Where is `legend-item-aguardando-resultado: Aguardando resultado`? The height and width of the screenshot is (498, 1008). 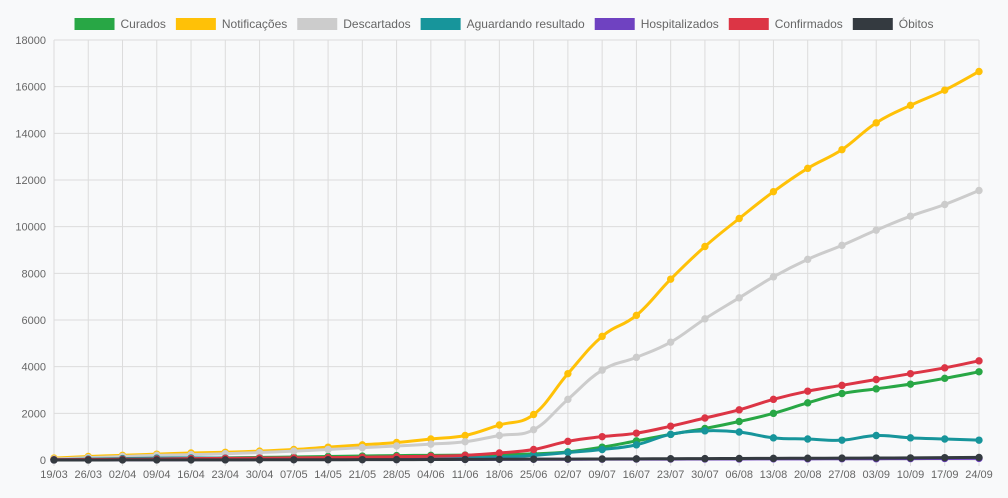
legend-item-aguardando-resultado: Aguardando resultado is located at coordinates (502, 24).